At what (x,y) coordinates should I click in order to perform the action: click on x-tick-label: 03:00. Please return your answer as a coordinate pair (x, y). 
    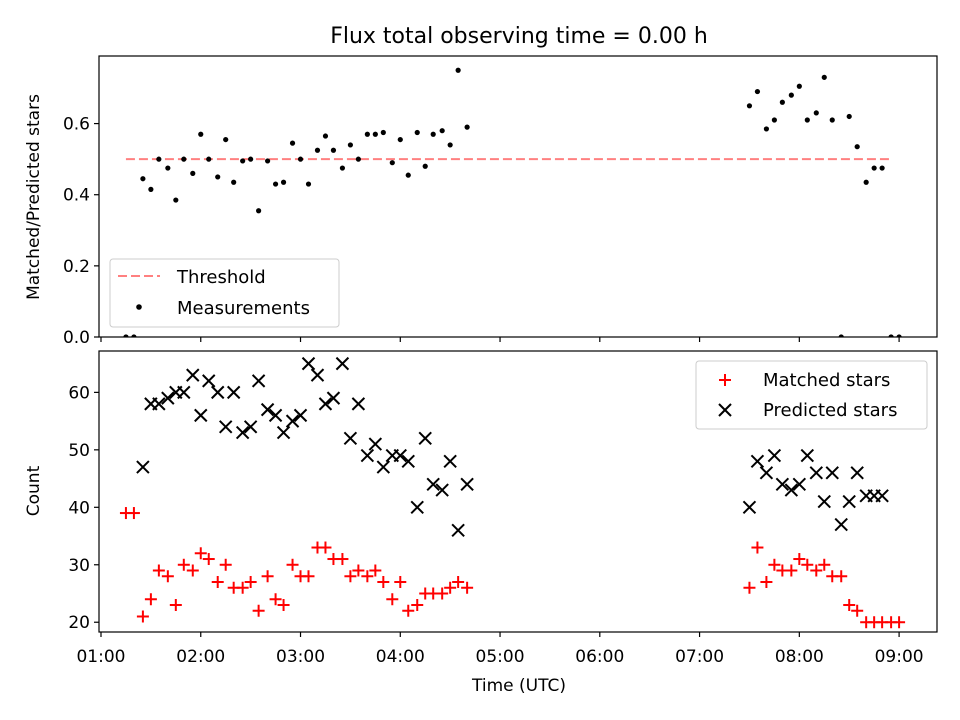
    Looking at the image, I should click on (300, 657).